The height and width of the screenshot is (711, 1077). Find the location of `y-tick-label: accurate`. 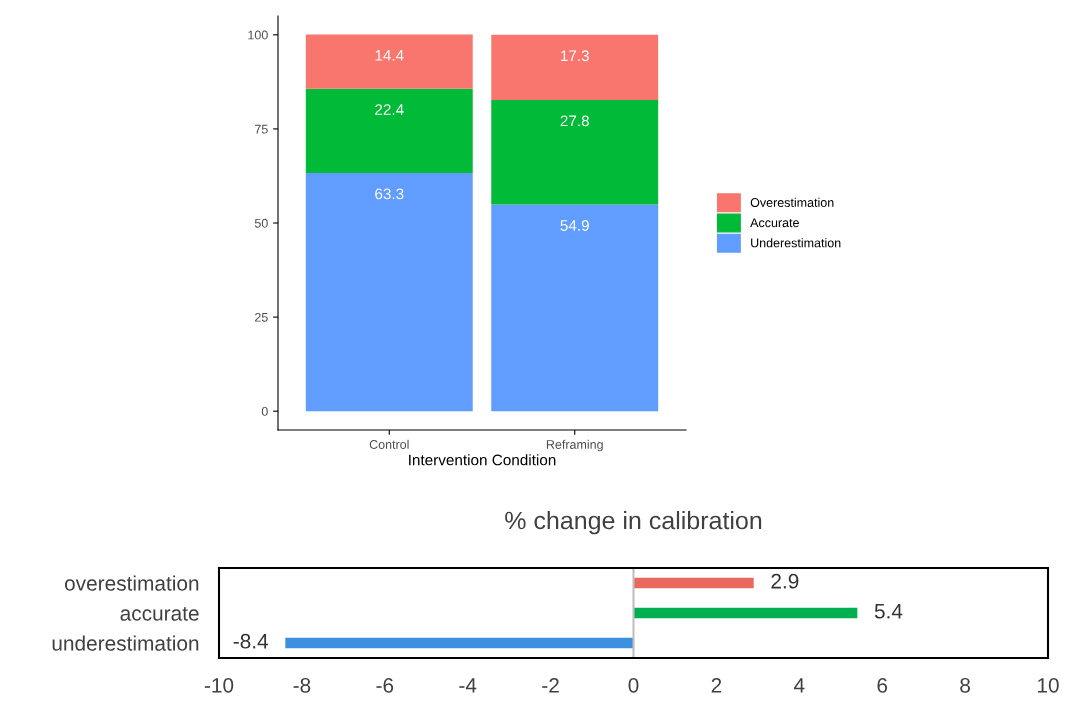

y-tick-label: accurate is located at coordinates (159, 614).